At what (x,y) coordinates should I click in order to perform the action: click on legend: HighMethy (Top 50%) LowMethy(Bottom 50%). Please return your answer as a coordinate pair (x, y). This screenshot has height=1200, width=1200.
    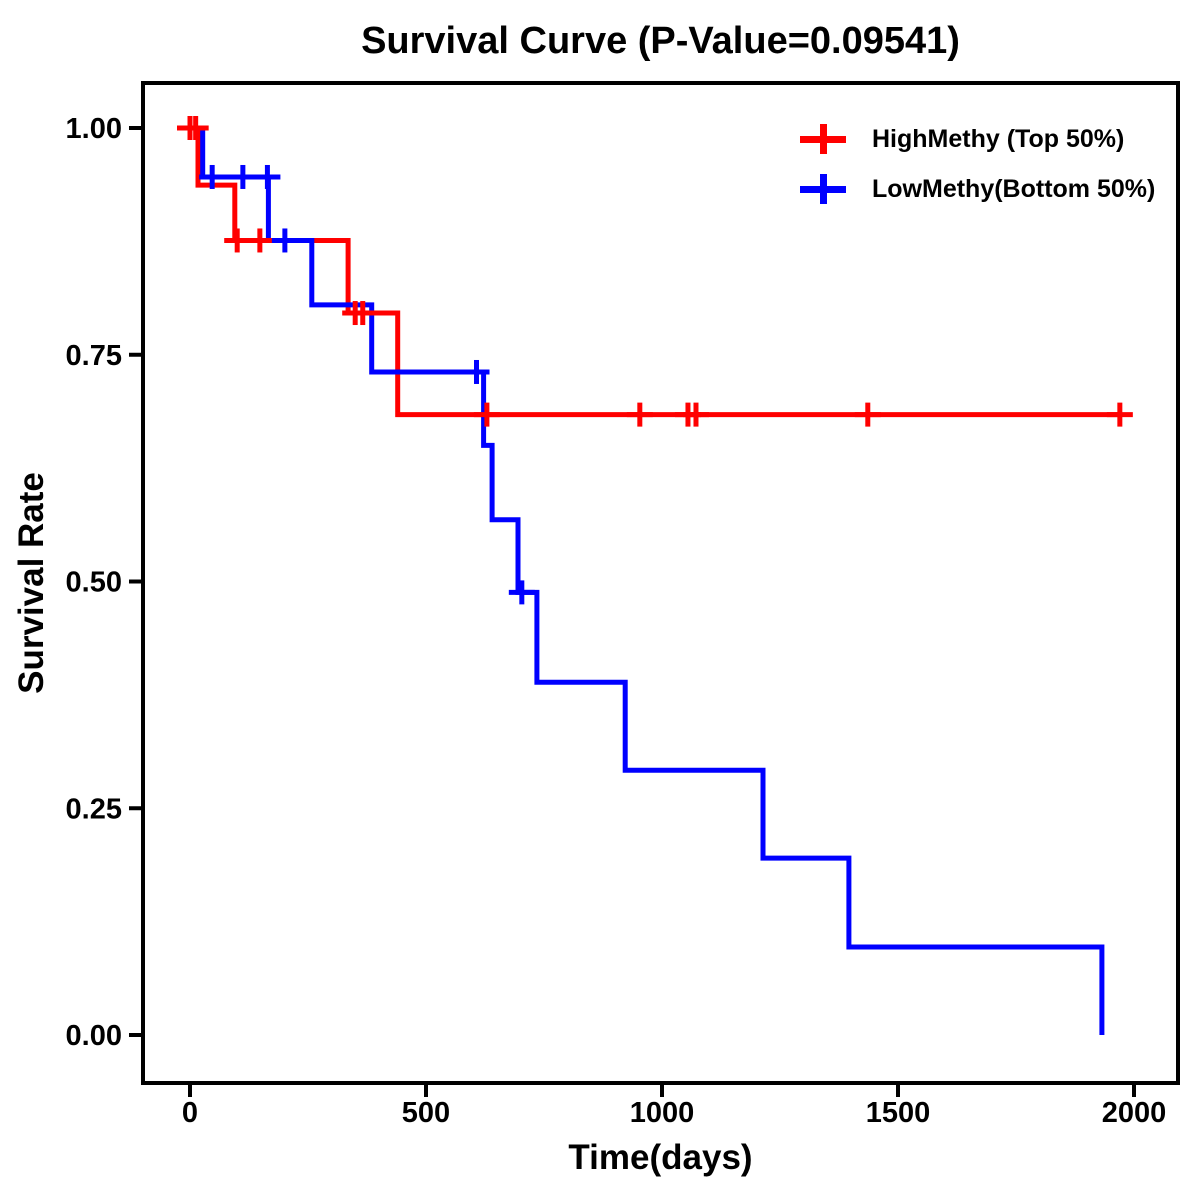
    Looking at the image, I should click on (977, 164).